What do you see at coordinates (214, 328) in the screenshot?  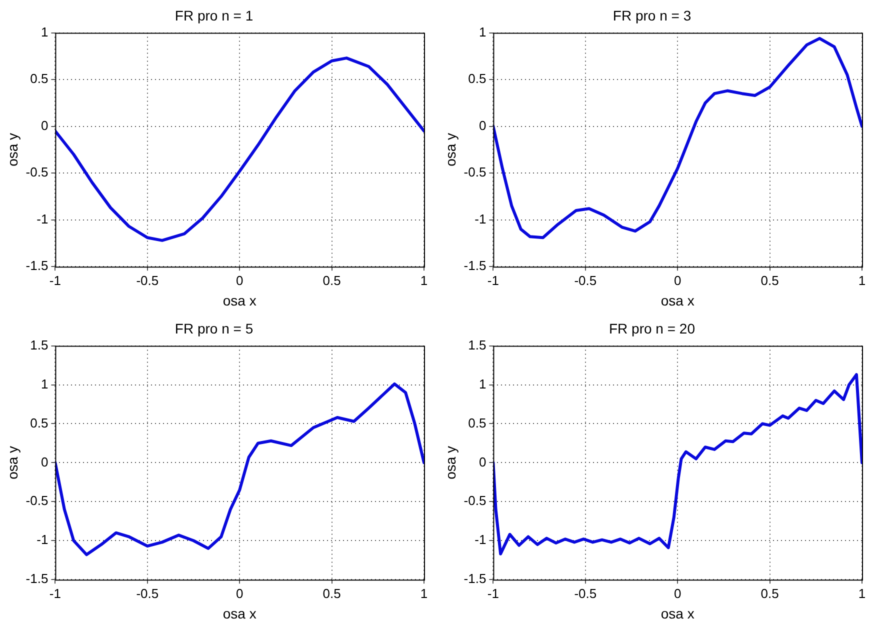 I see `chart-title: FR pro n = 5` at bounding box center [214, 328].